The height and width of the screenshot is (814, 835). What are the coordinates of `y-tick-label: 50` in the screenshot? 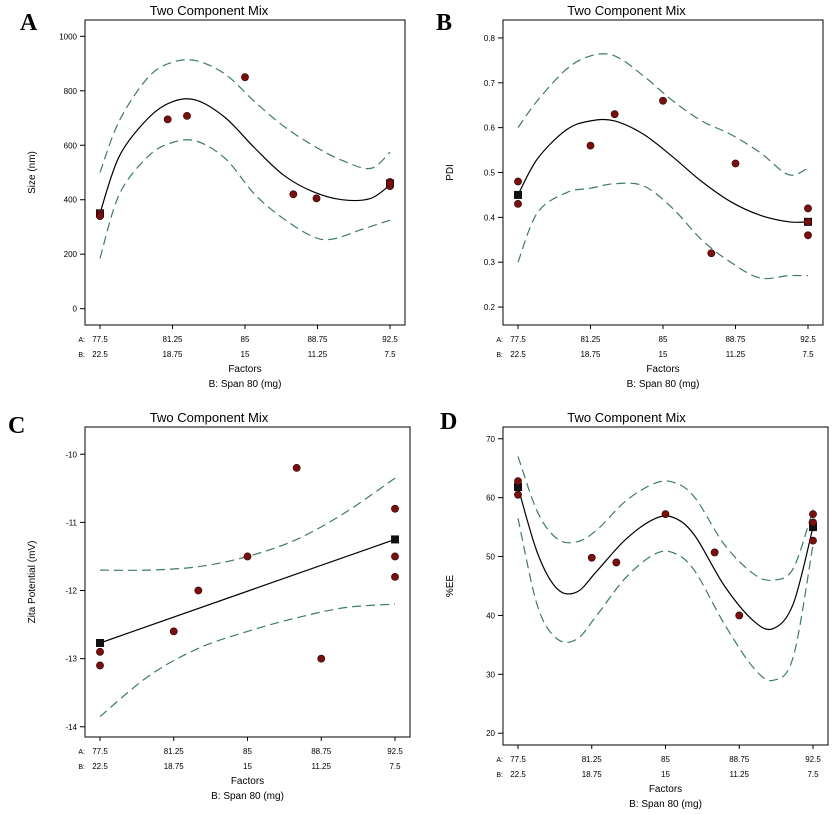 It's located at (490, 557).